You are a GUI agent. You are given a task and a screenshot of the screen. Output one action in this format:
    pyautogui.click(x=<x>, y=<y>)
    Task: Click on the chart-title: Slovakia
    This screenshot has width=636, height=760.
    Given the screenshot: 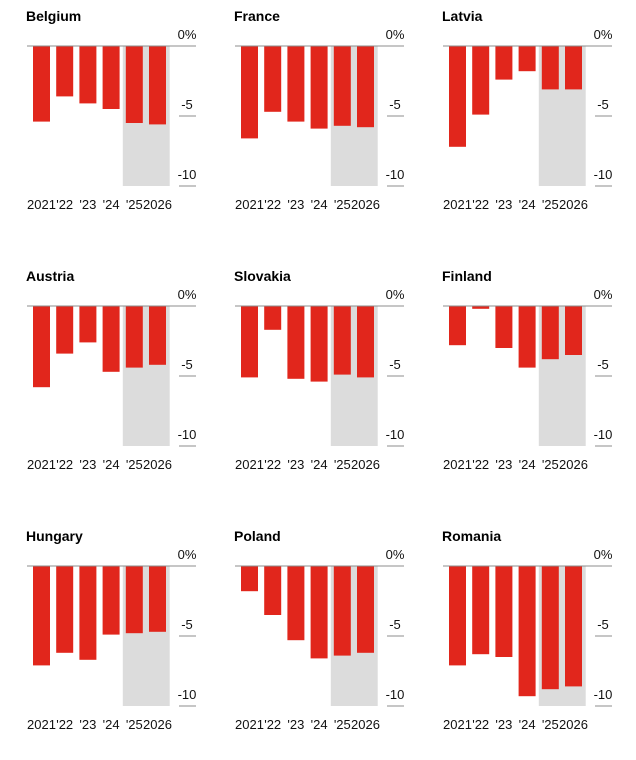 What is the action you would take?
    pyautogui.click(x=262, y=276)
    